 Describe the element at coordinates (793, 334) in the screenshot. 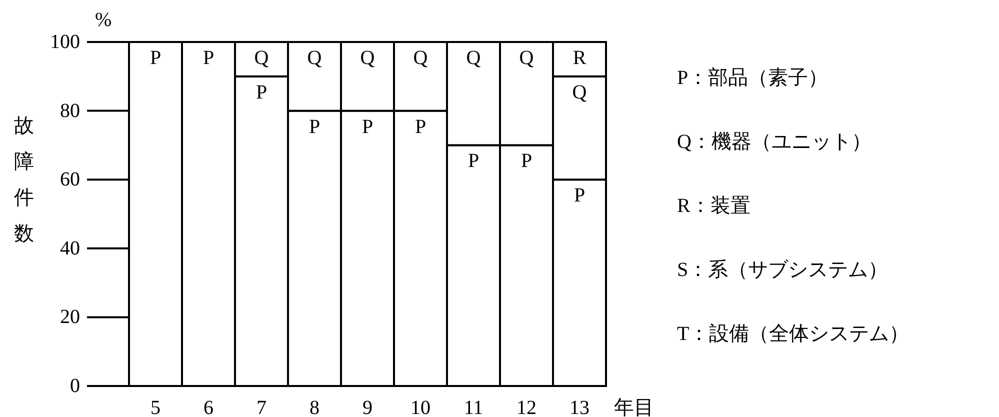

I see `text: T：設備（全体システム）` at that location.